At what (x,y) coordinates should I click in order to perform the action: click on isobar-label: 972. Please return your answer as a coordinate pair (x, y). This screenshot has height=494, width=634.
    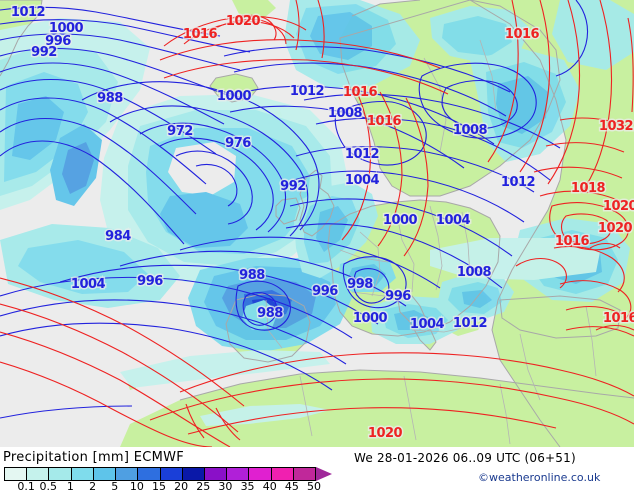
    Looking at the image, I should click on (180, 131).